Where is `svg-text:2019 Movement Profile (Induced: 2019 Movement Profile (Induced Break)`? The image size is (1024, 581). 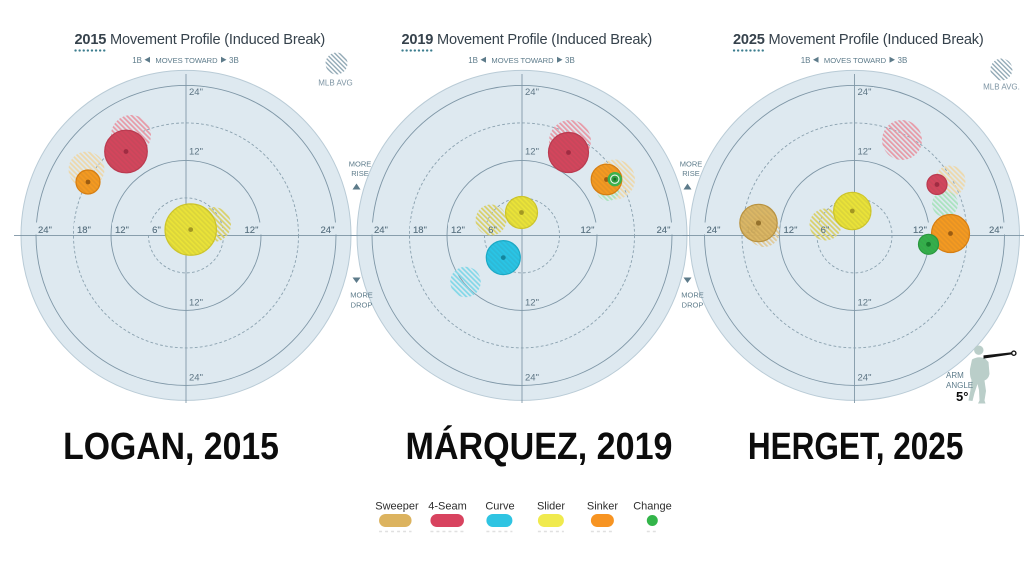 svg-text:2019 Movement Profile (Induced: 2019 Movement Profile (Induced Break) is located at coordinates (527, 40).